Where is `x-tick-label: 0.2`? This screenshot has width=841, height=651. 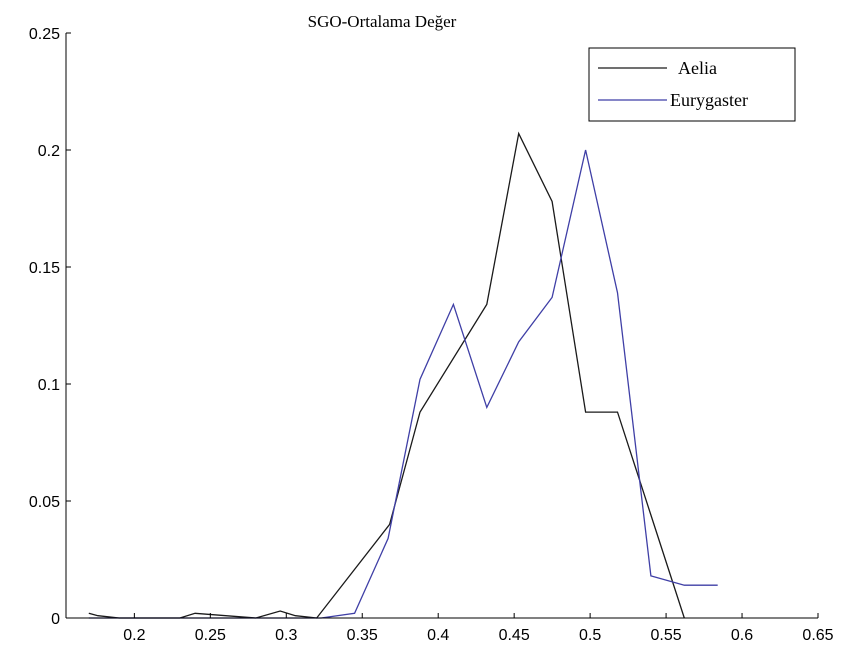
x-tick-label: 0.2 is located at coordinates (134, 635).